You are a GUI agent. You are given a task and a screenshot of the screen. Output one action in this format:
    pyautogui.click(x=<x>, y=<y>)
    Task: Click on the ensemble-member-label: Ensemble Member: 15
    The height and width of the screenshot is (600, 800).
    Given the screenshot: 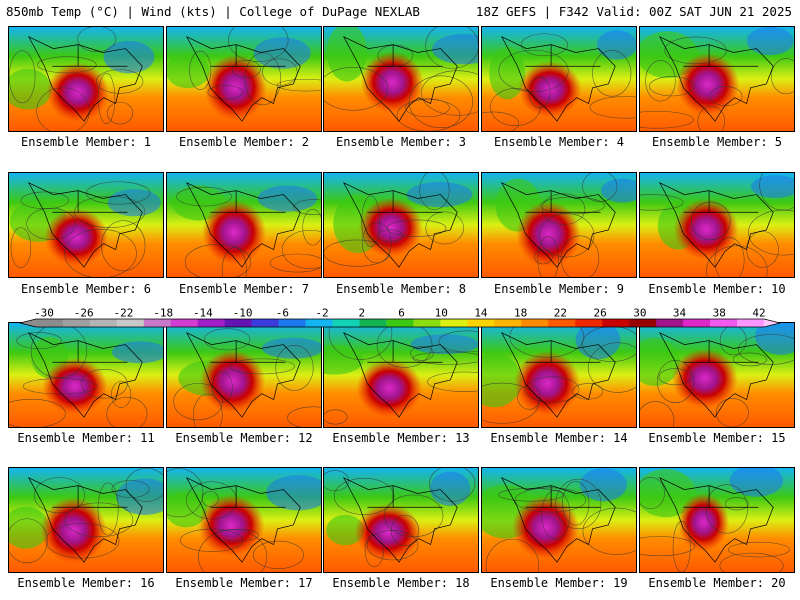 What is the action you would take?
    pyautogui.click(x=717, y=438)
    